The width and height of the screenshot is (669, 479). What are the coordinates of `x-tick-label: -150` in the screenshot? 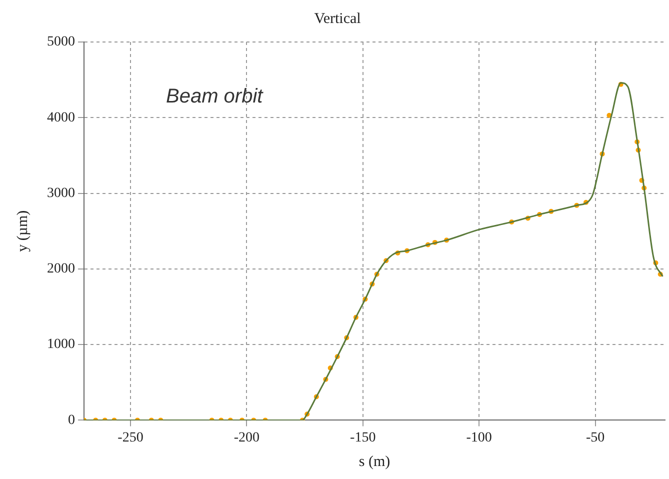 It's located at (363, 438).